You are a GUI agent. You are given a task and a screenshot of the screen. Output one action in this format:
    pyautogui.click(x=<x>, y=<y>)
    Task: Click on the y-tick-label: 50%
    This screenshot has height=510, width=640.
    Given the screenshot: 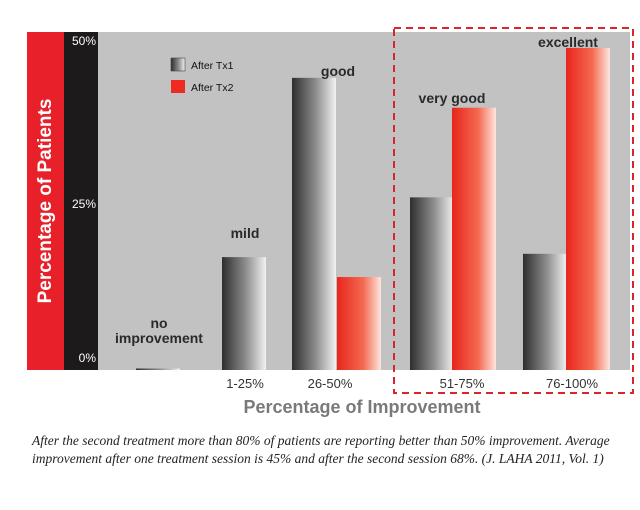 What is the action you would take?
    pyautogui.click(x=84, y=41)
    